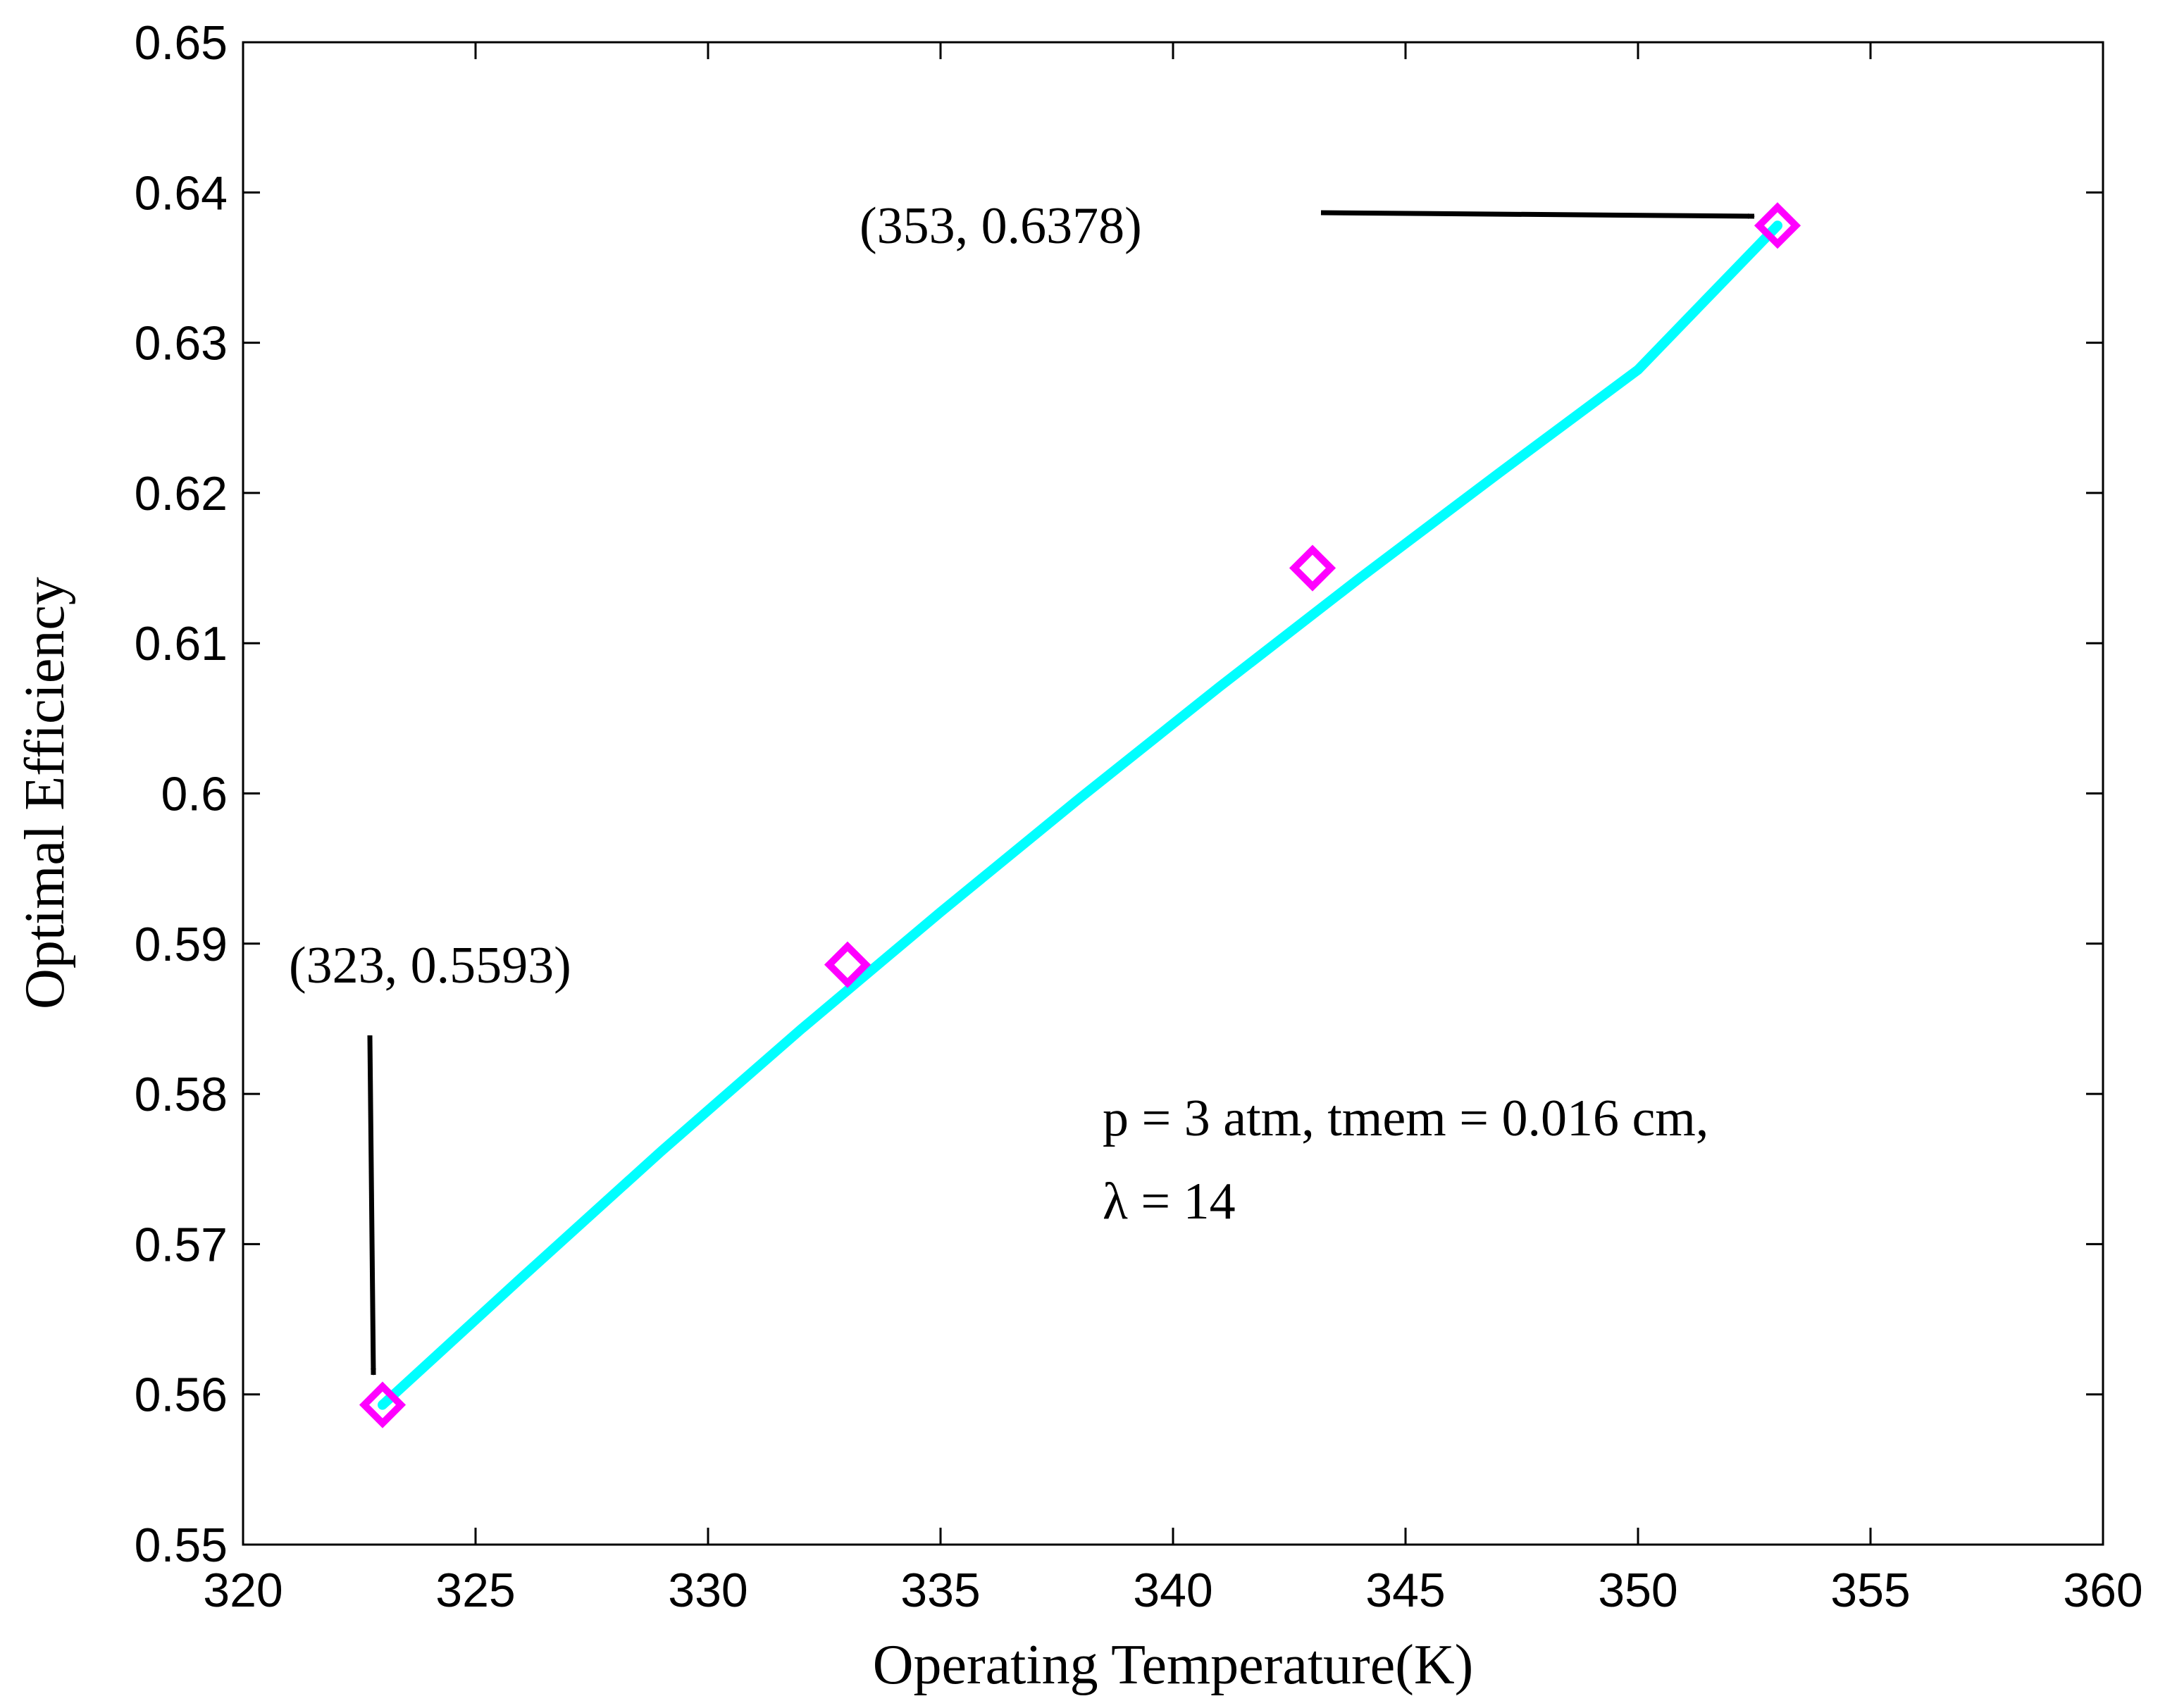  What do you see at coordinates (181, 43) in the screenshot?
I see `y-tick-label: 0.65` at bounding box center [181, 43].